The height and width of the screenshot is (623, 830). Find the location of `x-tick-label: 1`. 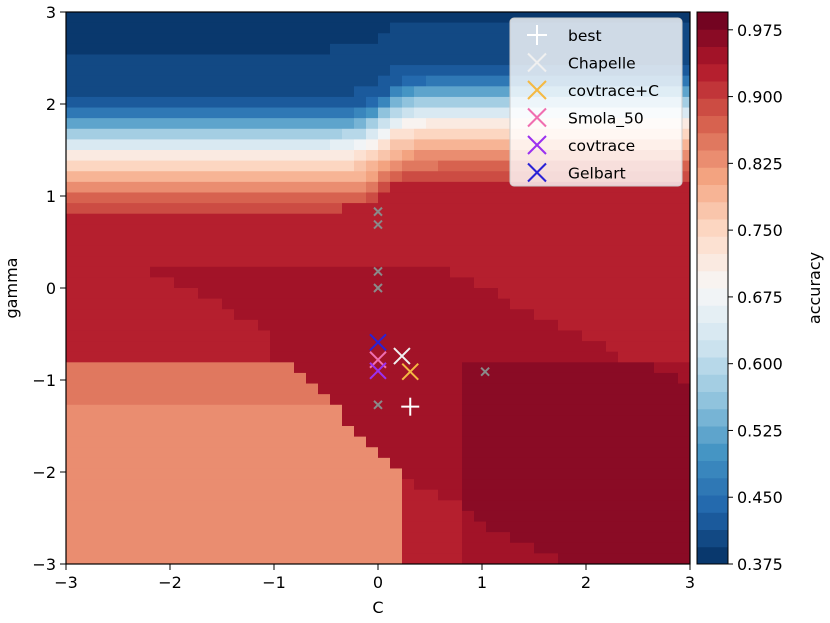

x-tick-label: 1 is located at coordinates (482, 582).